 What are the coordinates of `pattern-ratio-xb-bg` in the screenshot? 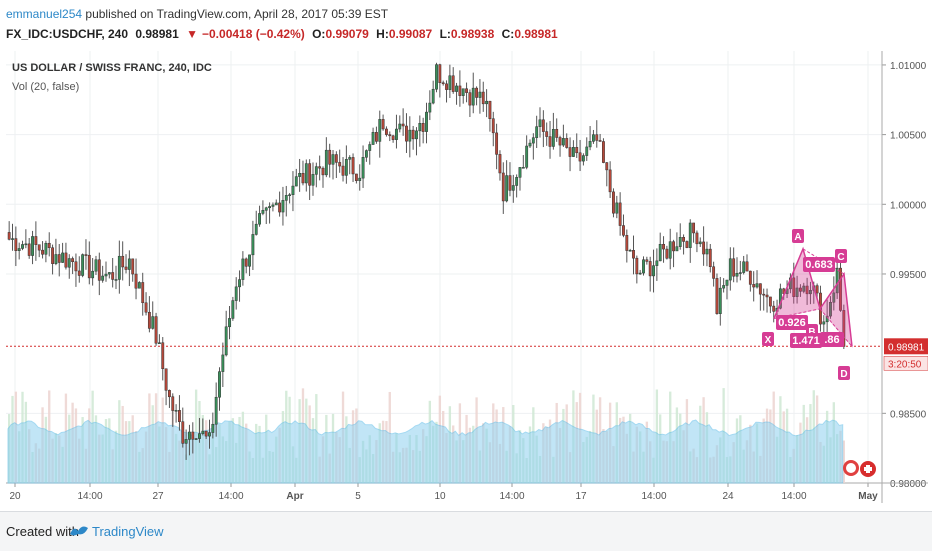 It's located at (792, 322).